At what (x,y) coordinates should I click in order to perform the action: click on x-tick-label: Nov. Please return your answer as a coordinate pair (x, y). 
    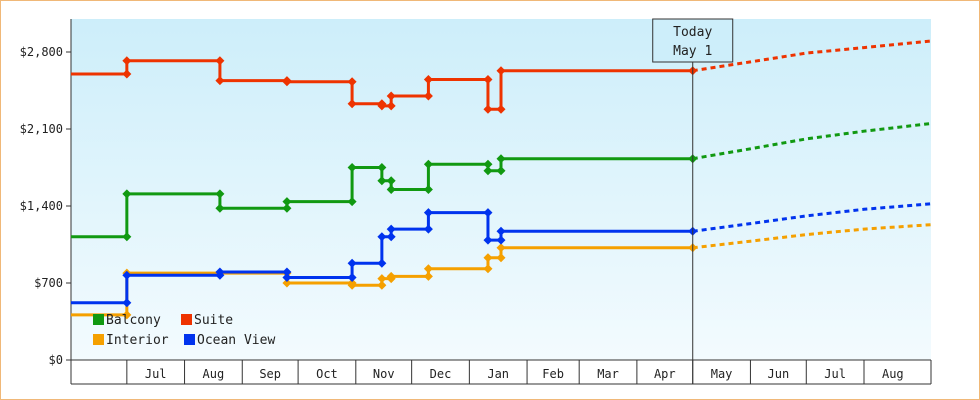
    Looking at the image, I should click on (384, 374).